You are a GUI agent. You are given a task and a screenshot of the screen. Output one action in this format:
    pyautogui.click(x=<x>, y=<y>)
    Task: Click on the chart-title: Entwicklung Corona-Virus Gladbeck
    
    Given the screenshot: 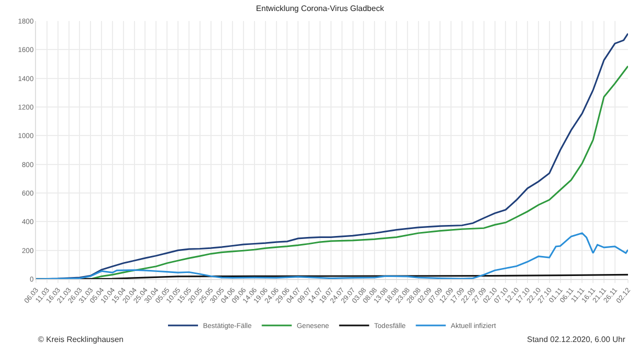 What is the action you would take?
    pyautogui.click(x=320, y=8)
    